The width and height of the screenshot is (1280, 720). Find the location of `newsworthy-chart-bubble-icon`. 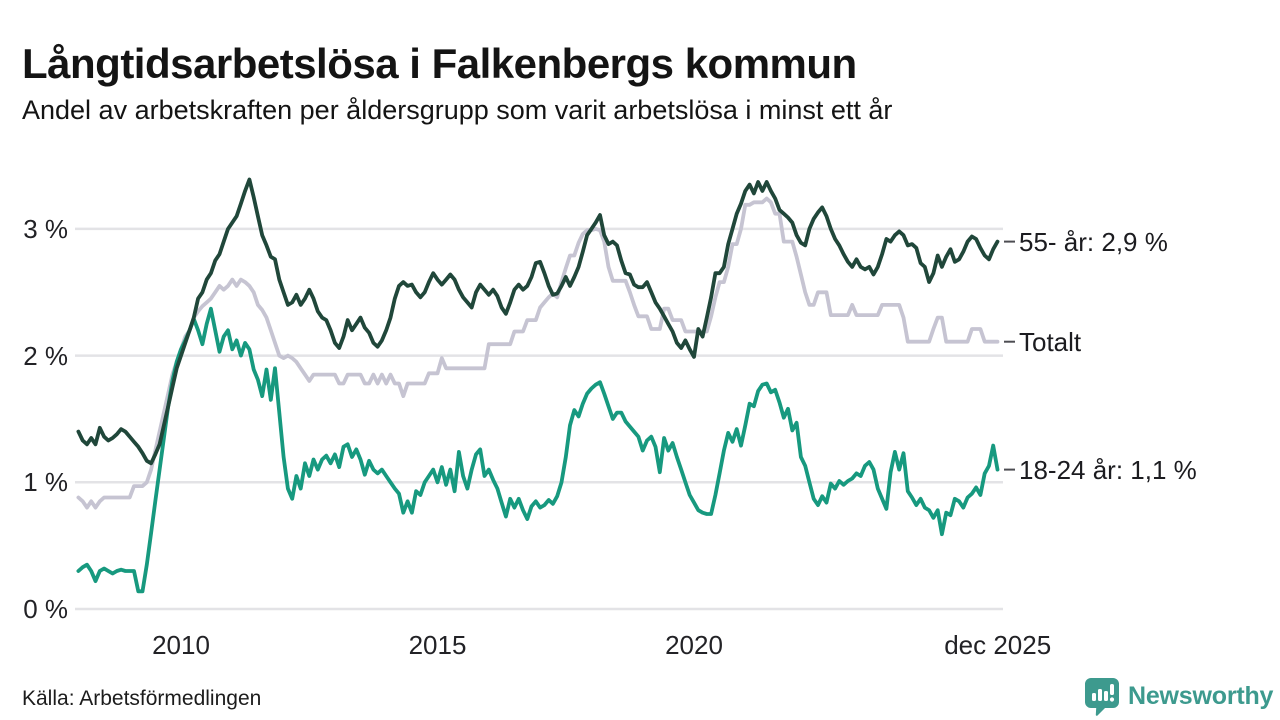

newsworthy-chart-bubble-icon is located at coordinates (1102, 697).